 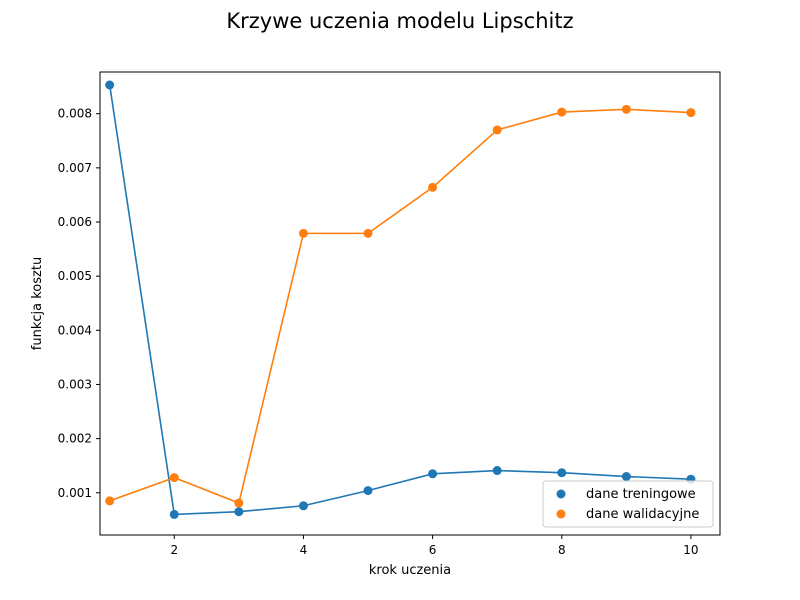 I want to click on legend-label-train: dane treningowe, so click(x=641, y=494).